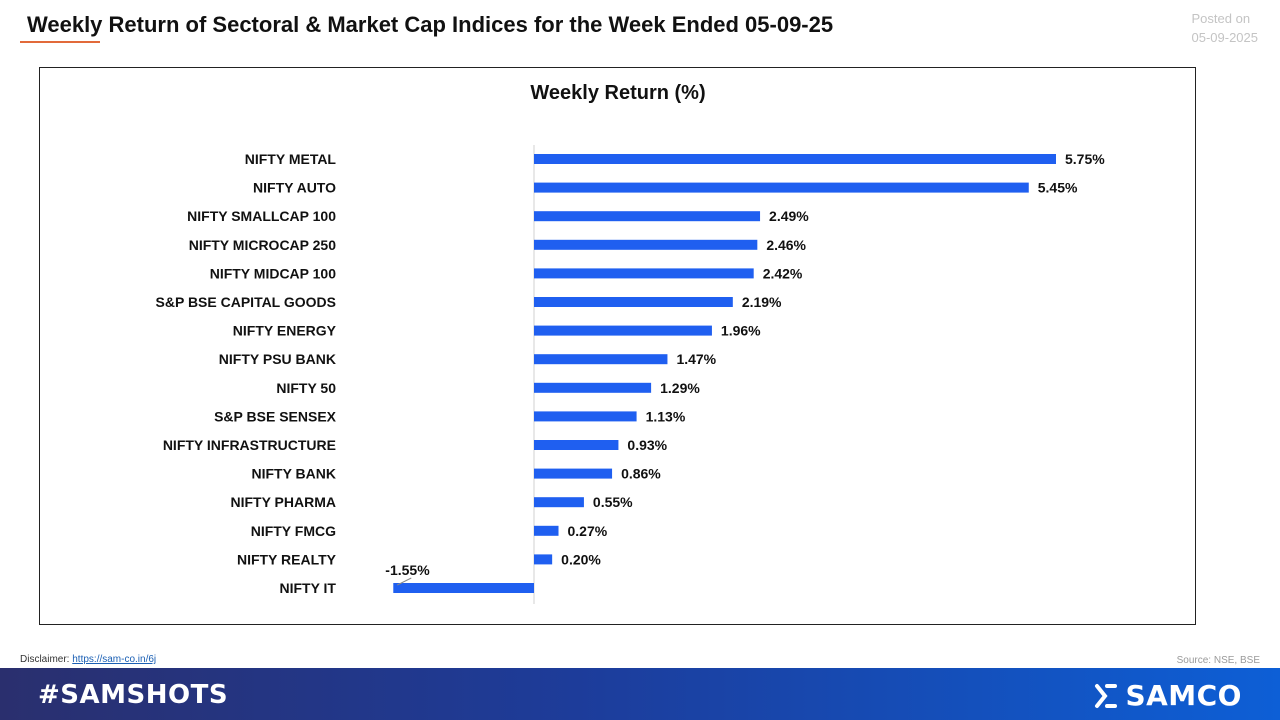  I want to click on category-label: NIFTY AUTO, so click(294, 188).